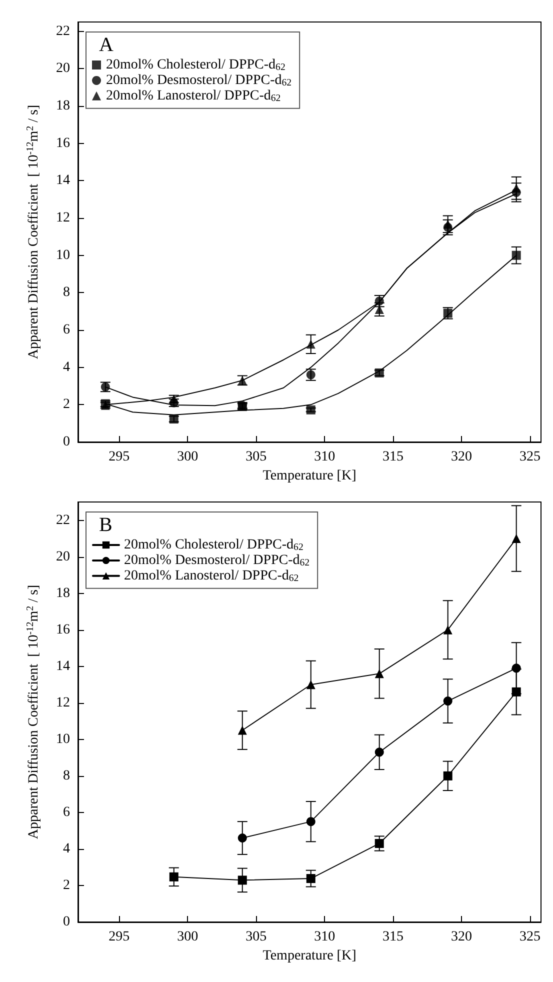 This screenshot has height=982, width=553. What do you see at coordinates (105, 525) in the screenshot?
I see `text: B` at bounding box center [105, 525].